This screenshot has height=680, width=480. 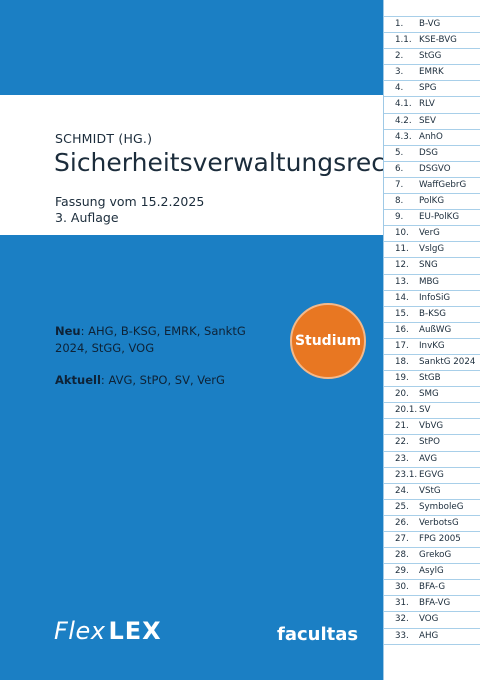 I want to click on index-number: 23.1., so click(x=406, y=474).